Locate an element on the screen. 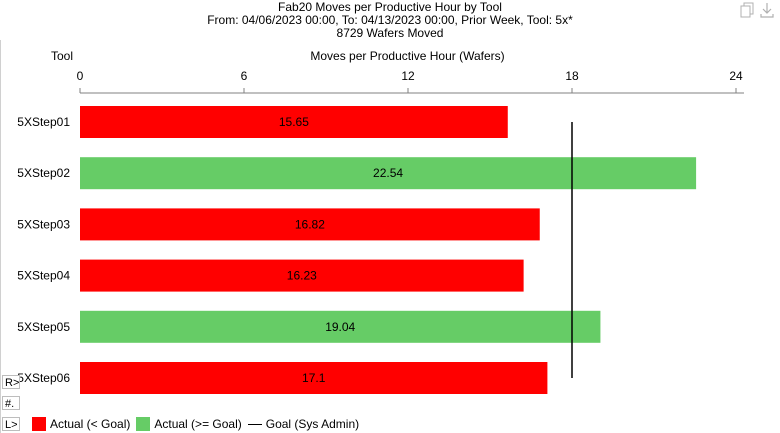  copy-icon is located at coordinates (747, 10).